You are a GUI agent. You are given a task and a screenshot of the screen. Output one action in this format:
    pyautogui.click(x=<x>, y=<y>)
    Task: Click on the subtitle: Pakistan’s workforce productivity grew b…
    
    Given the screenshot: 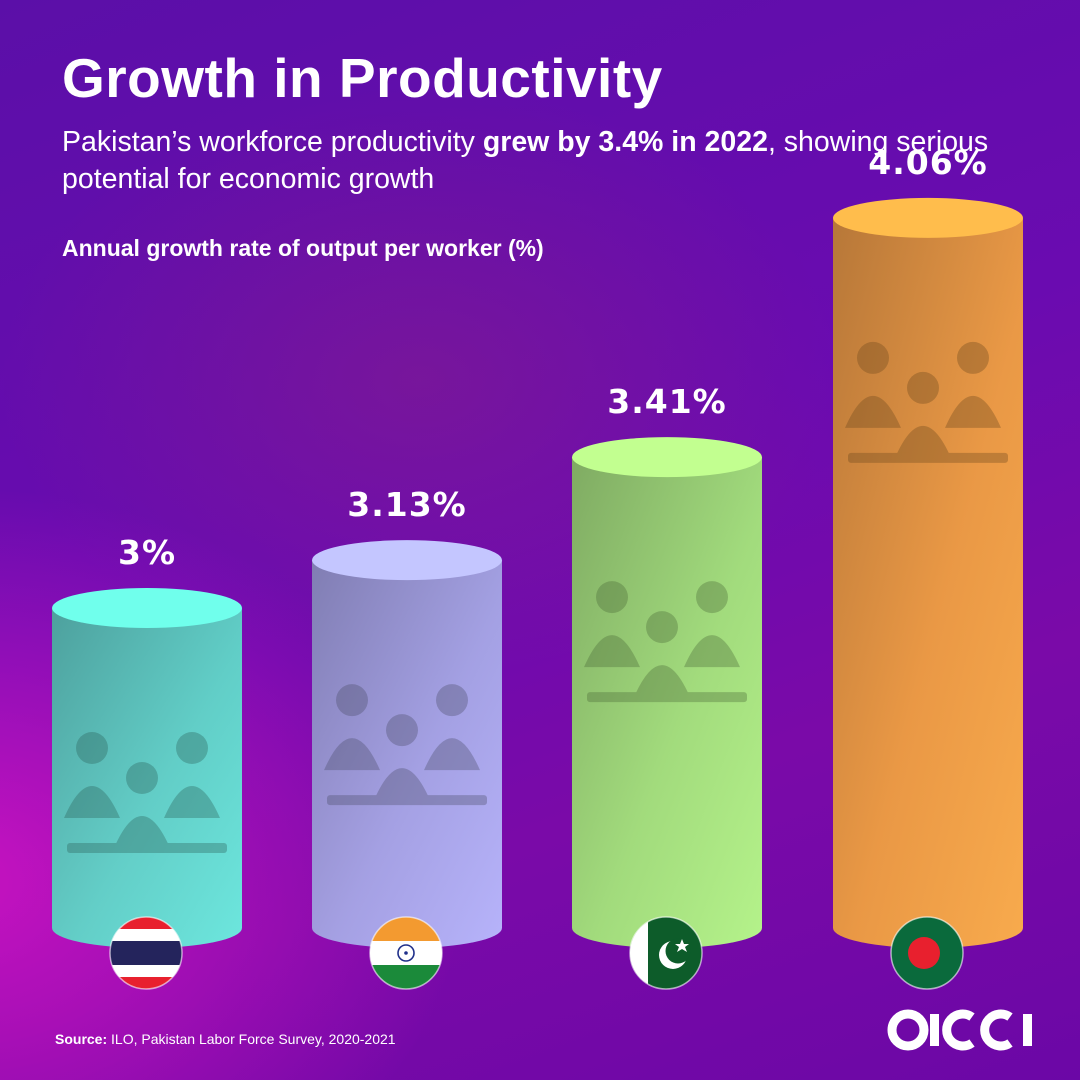 What is the action you would take?
    pyautogui.click(x=552, y=161)
    